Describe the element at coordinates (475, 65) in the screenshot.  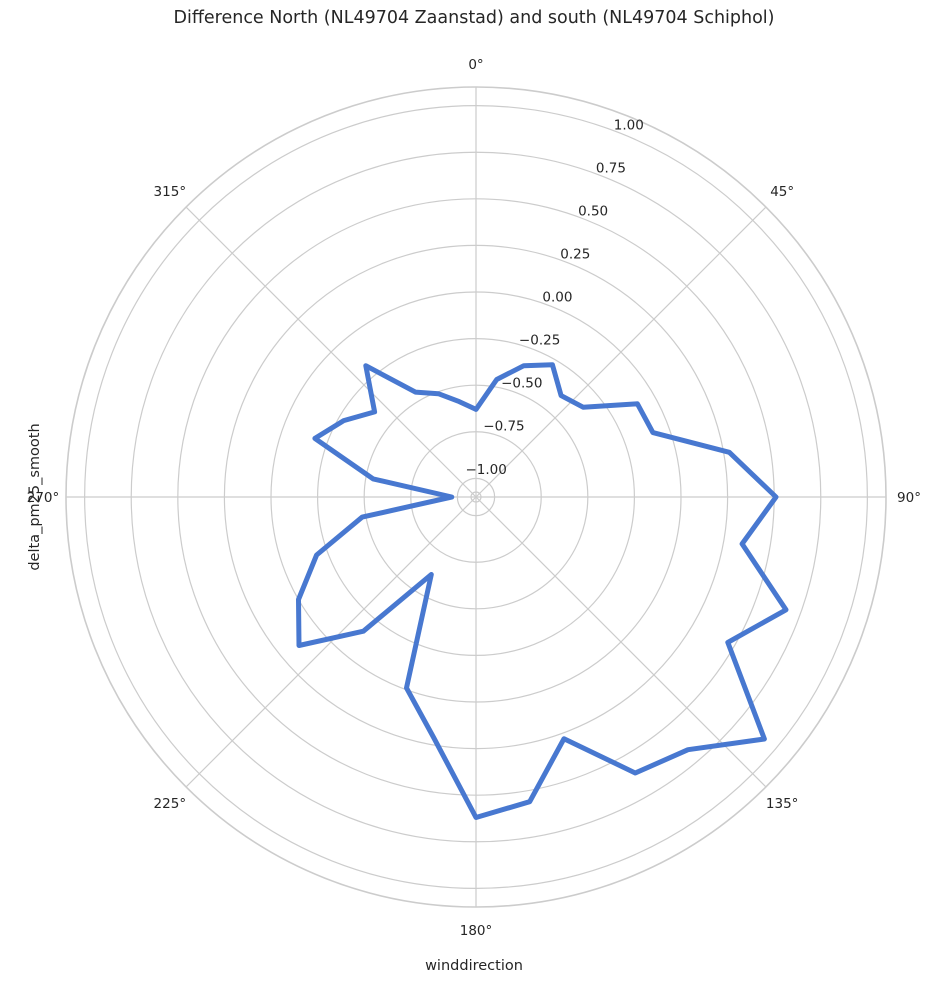
I see `angle-tick-label: 0°` at that location.